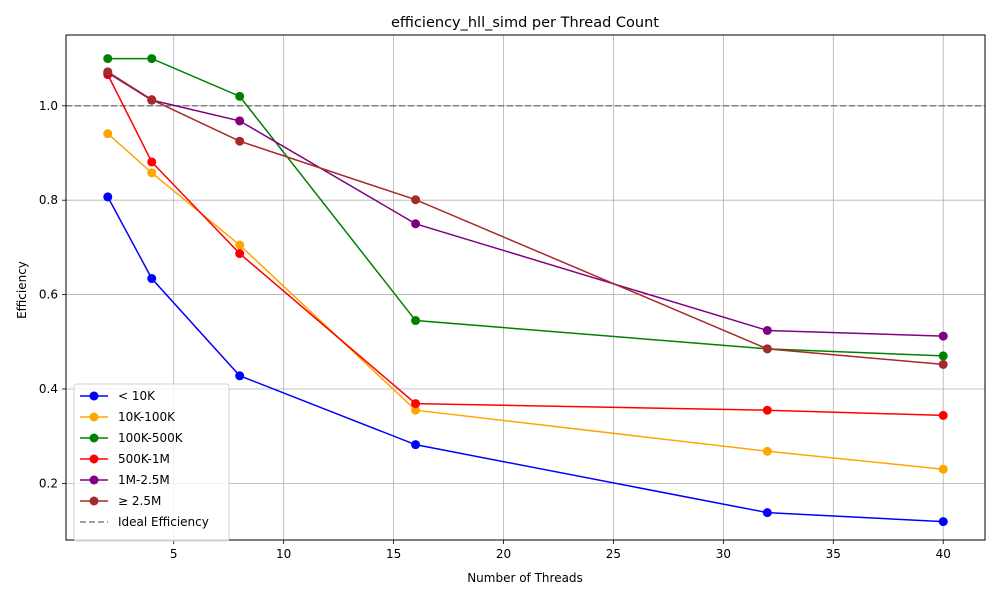 The width and height of the screenshot is (1000, 600). Describe the element at coordinates (943, 554) in the screenshot. I see `x-tick-label: 40` at that location.